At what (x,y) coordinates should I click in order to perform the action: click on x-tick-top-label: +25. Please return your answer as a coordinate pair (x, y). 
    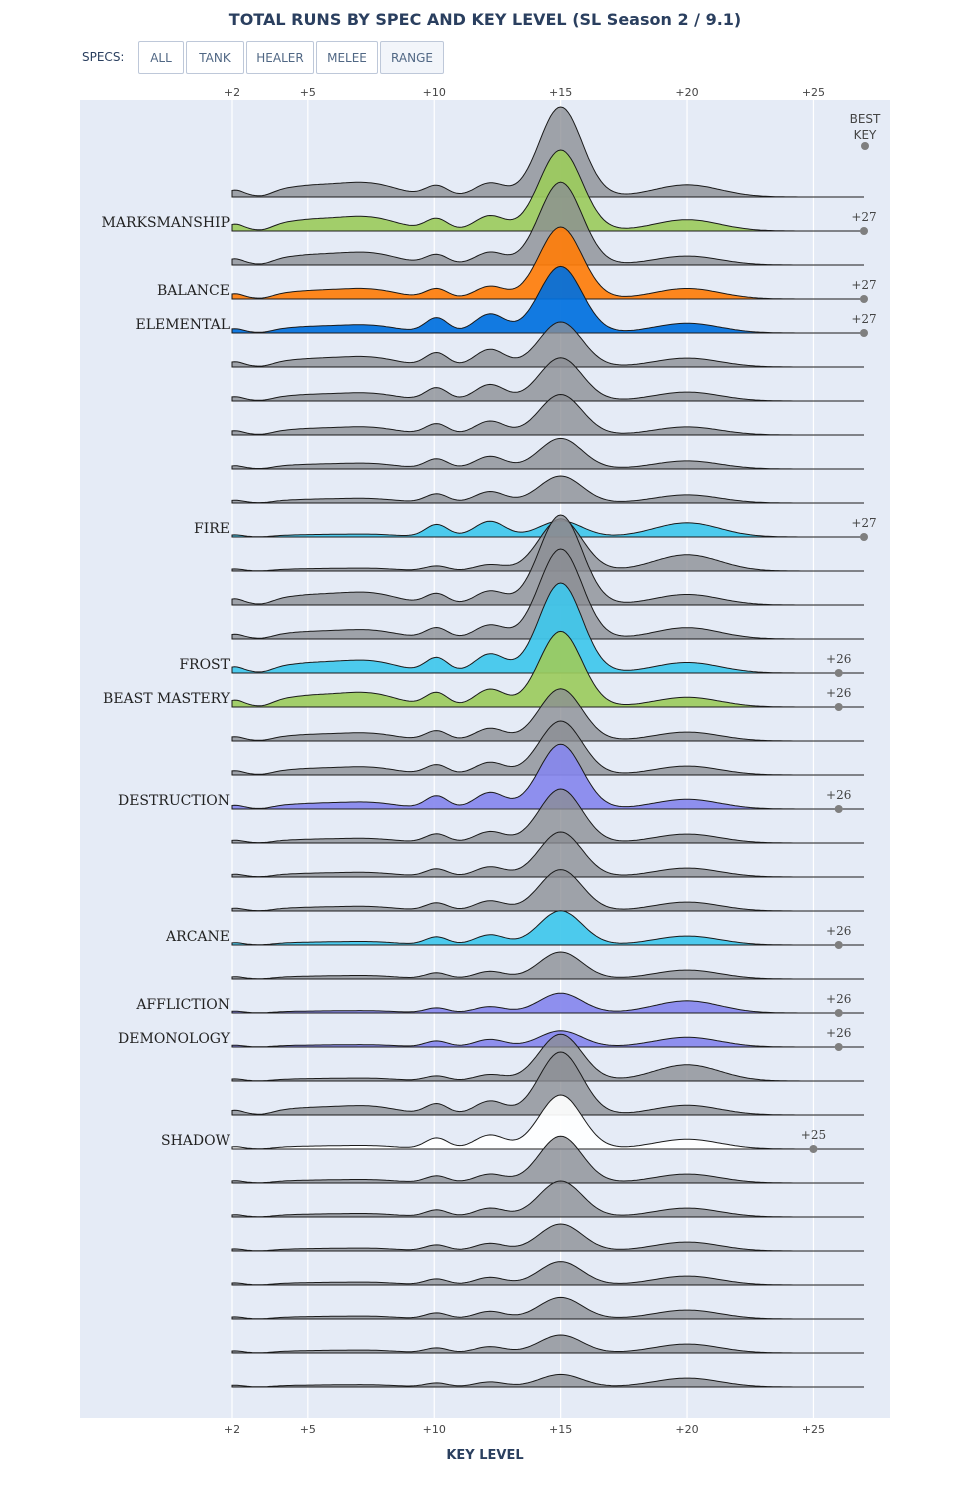
    Looking at the image, I should click on (813, 92).